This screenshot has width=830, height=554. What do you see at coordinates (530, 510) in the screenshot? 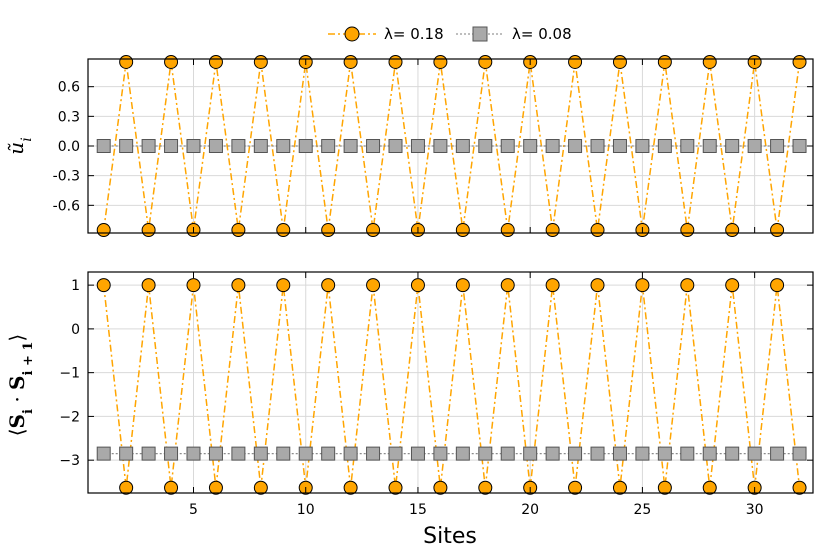
I see `bottom-xtick-label-20: 20` at bounding box center [530, 510].